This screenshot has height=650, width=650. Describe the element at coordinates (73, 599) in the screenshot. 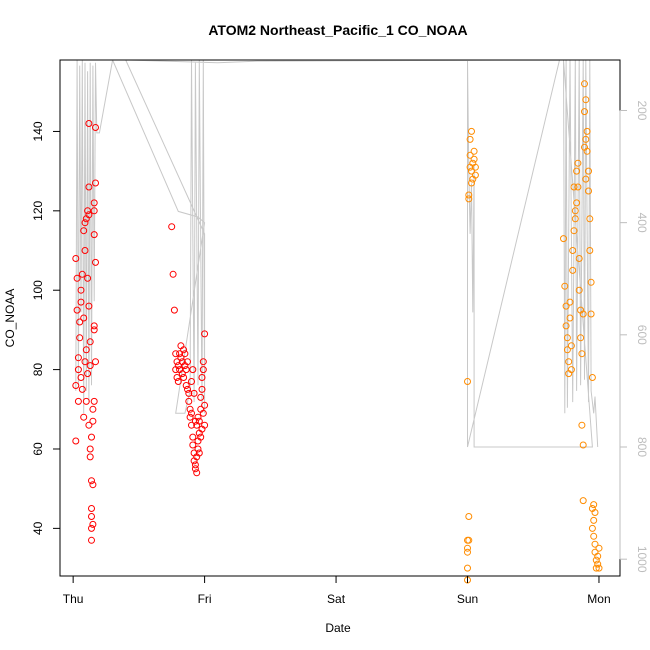

I see `x-tick-label: Thu` at that location.